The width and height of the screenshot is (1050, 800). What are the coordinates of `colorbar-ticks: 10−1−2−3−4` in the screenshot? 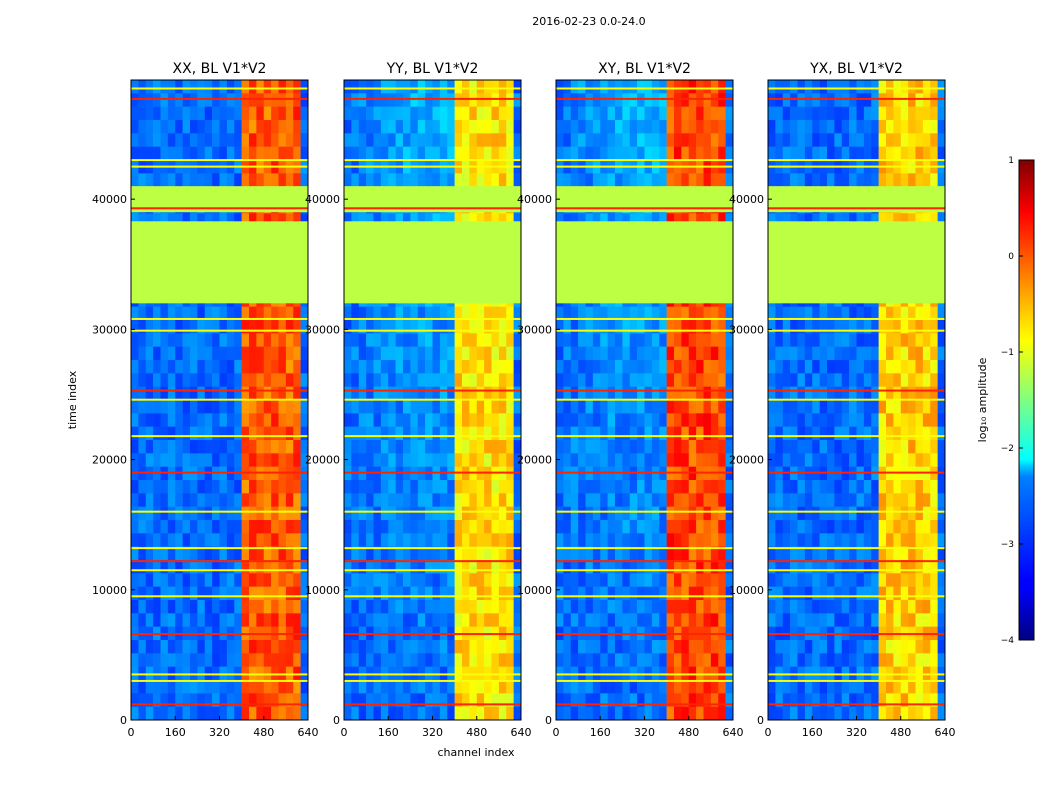 It's located at (1012, 401).